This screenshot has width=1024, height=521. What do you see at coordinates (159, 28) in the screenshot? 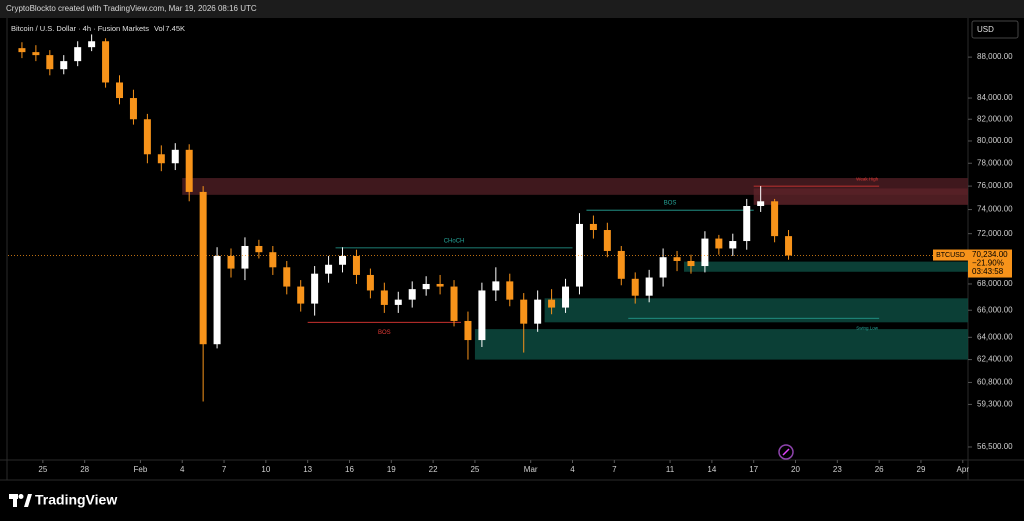
I see `volume-label: Vol` at bounding box center [159, 28].